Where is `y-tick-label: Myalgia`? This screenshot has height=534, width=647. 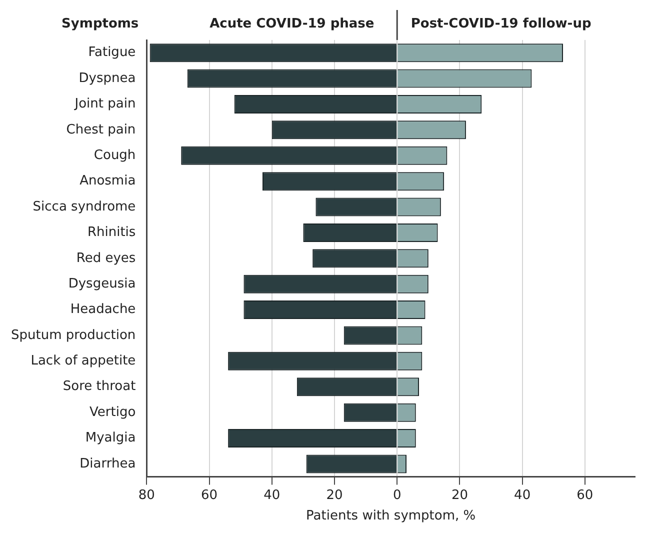
y-tick-label: Myalgia is located at coordinates (110, 438).